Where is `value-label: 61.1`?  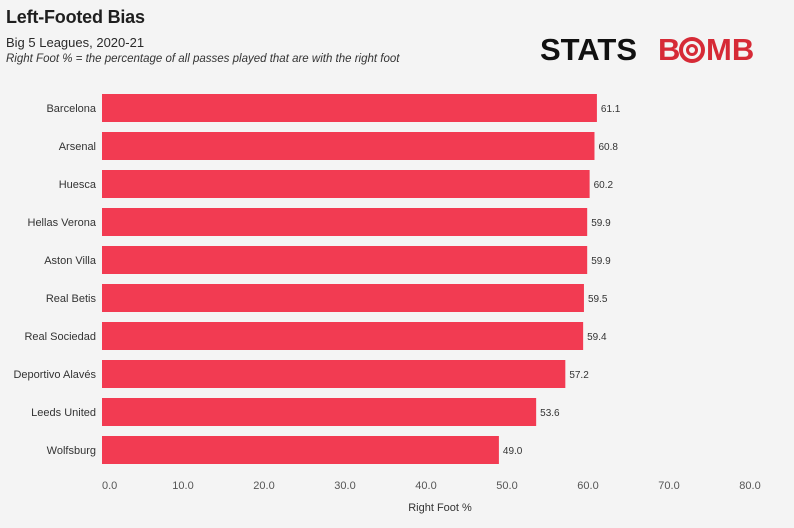
value-label: 61.1 is located at coordinates (611, 109).